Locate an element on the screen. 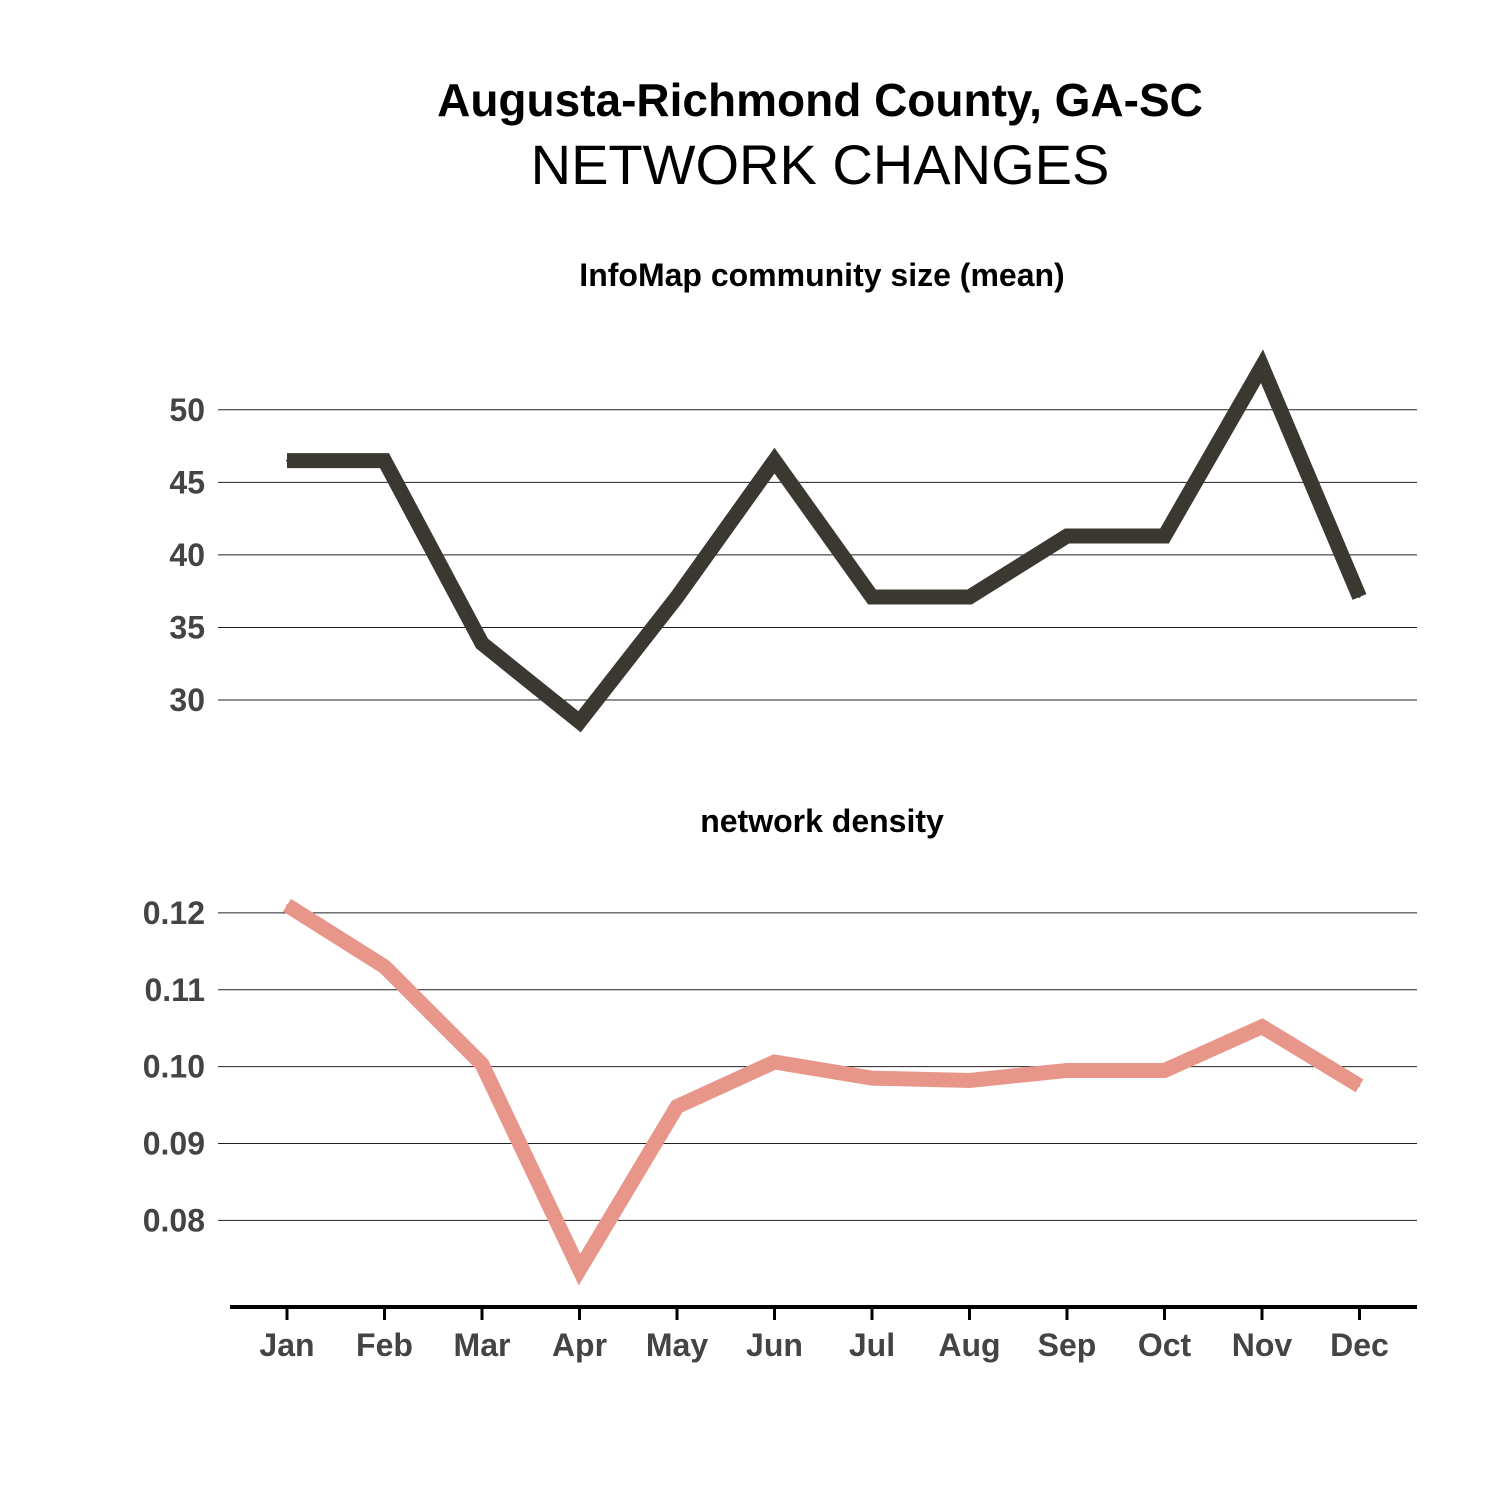 The width and height of the screenshot is (1500, 1500). y-tick-label: 0.08 is located at coordinates (174, 1220).